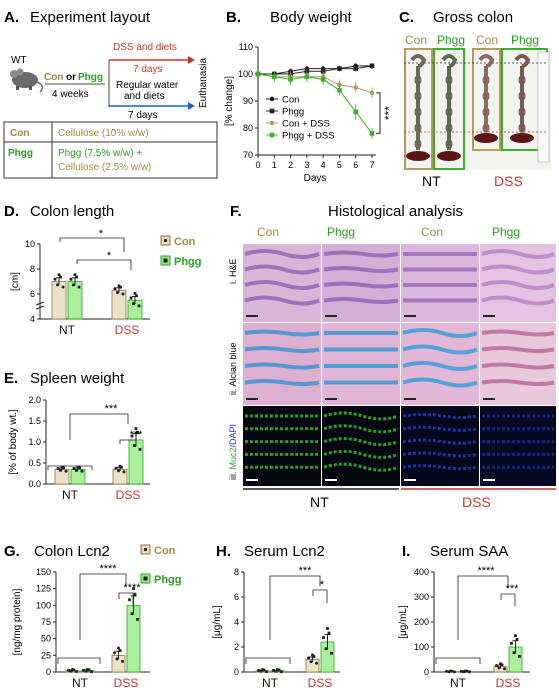 This screenshot has width=559, height=700. I want to click on y-tick-label: 0, so click(236, 672).